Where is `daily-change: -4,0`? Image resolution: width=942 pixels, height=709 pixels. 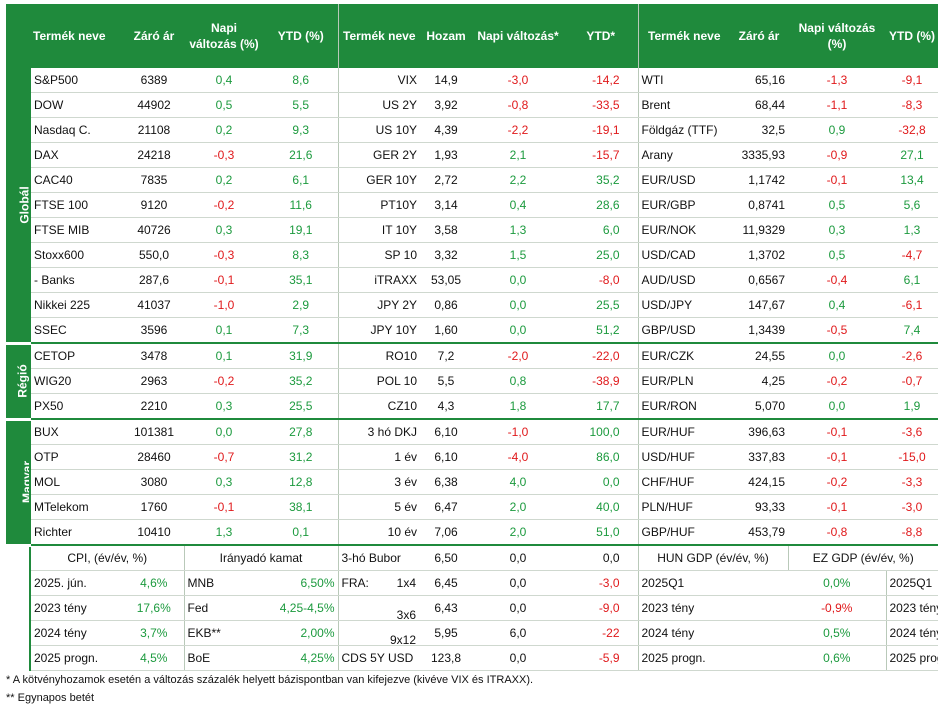
daily-change: -4,0 is located at coordinates (518, 457).